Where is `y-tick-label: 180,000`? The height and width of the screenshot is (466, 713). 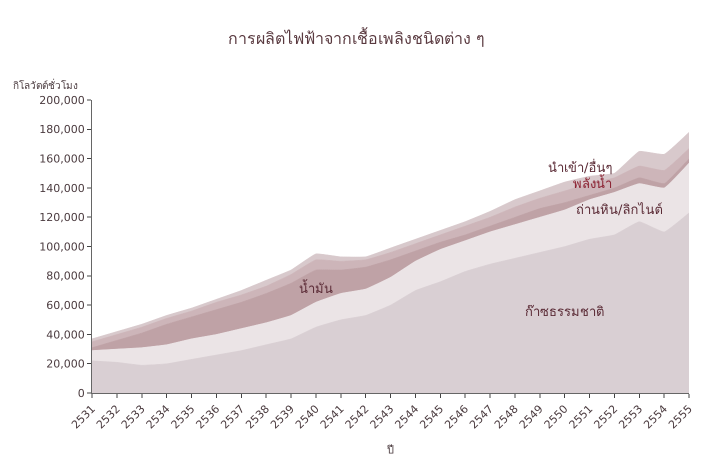
y-tick-label: 180,000 is located at coordinates (62, 129).